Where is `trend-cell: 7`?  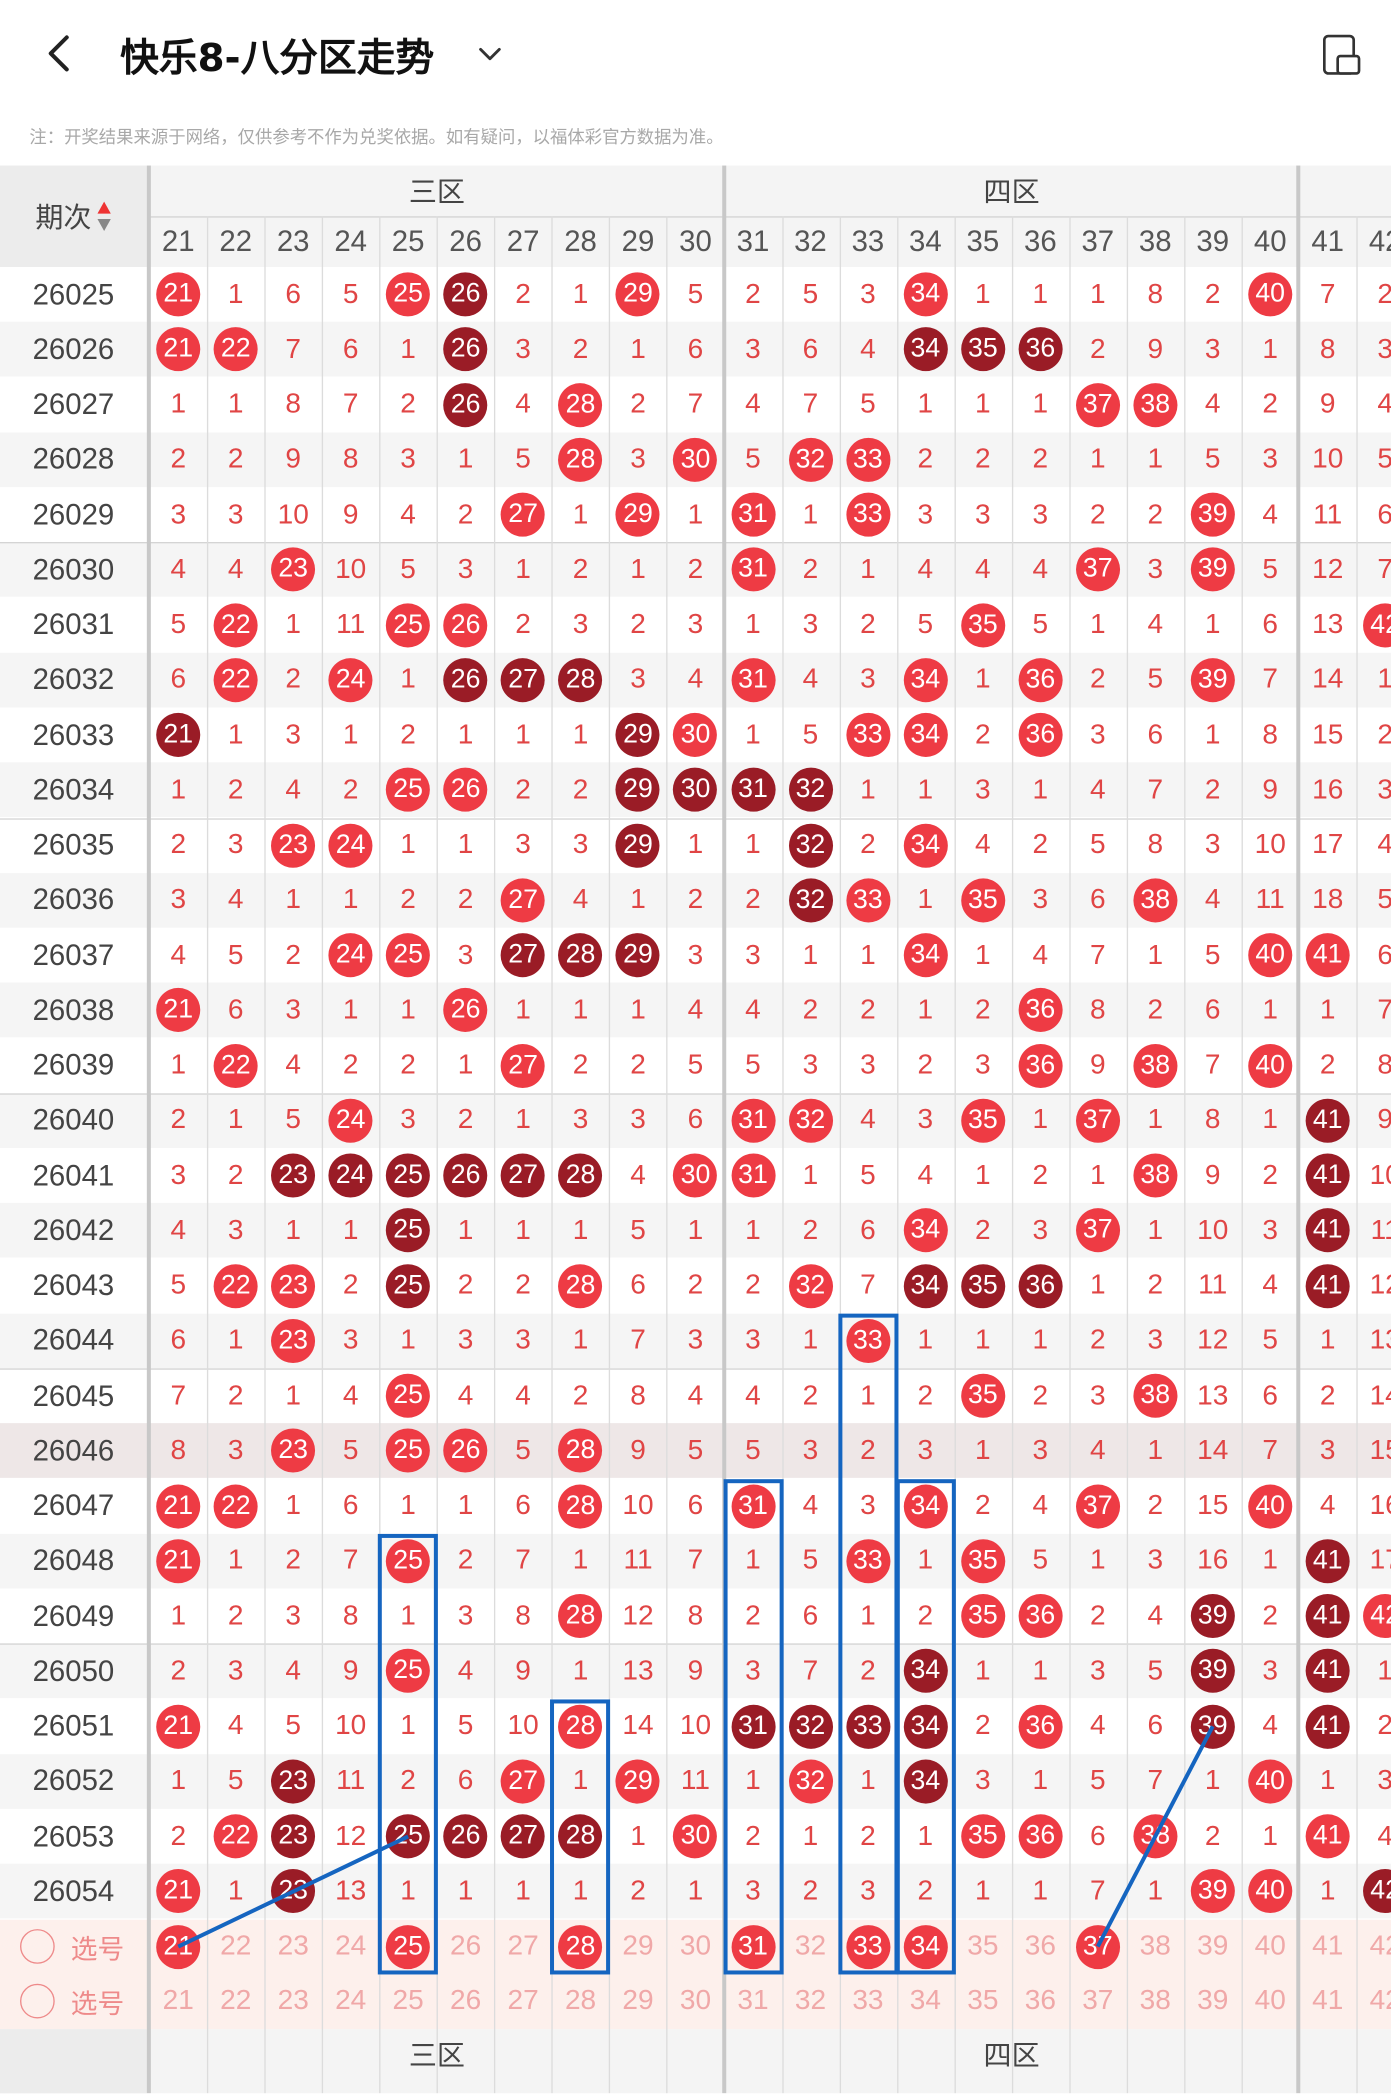 trend-cell: 7 is located at coordinates (637, 1340).